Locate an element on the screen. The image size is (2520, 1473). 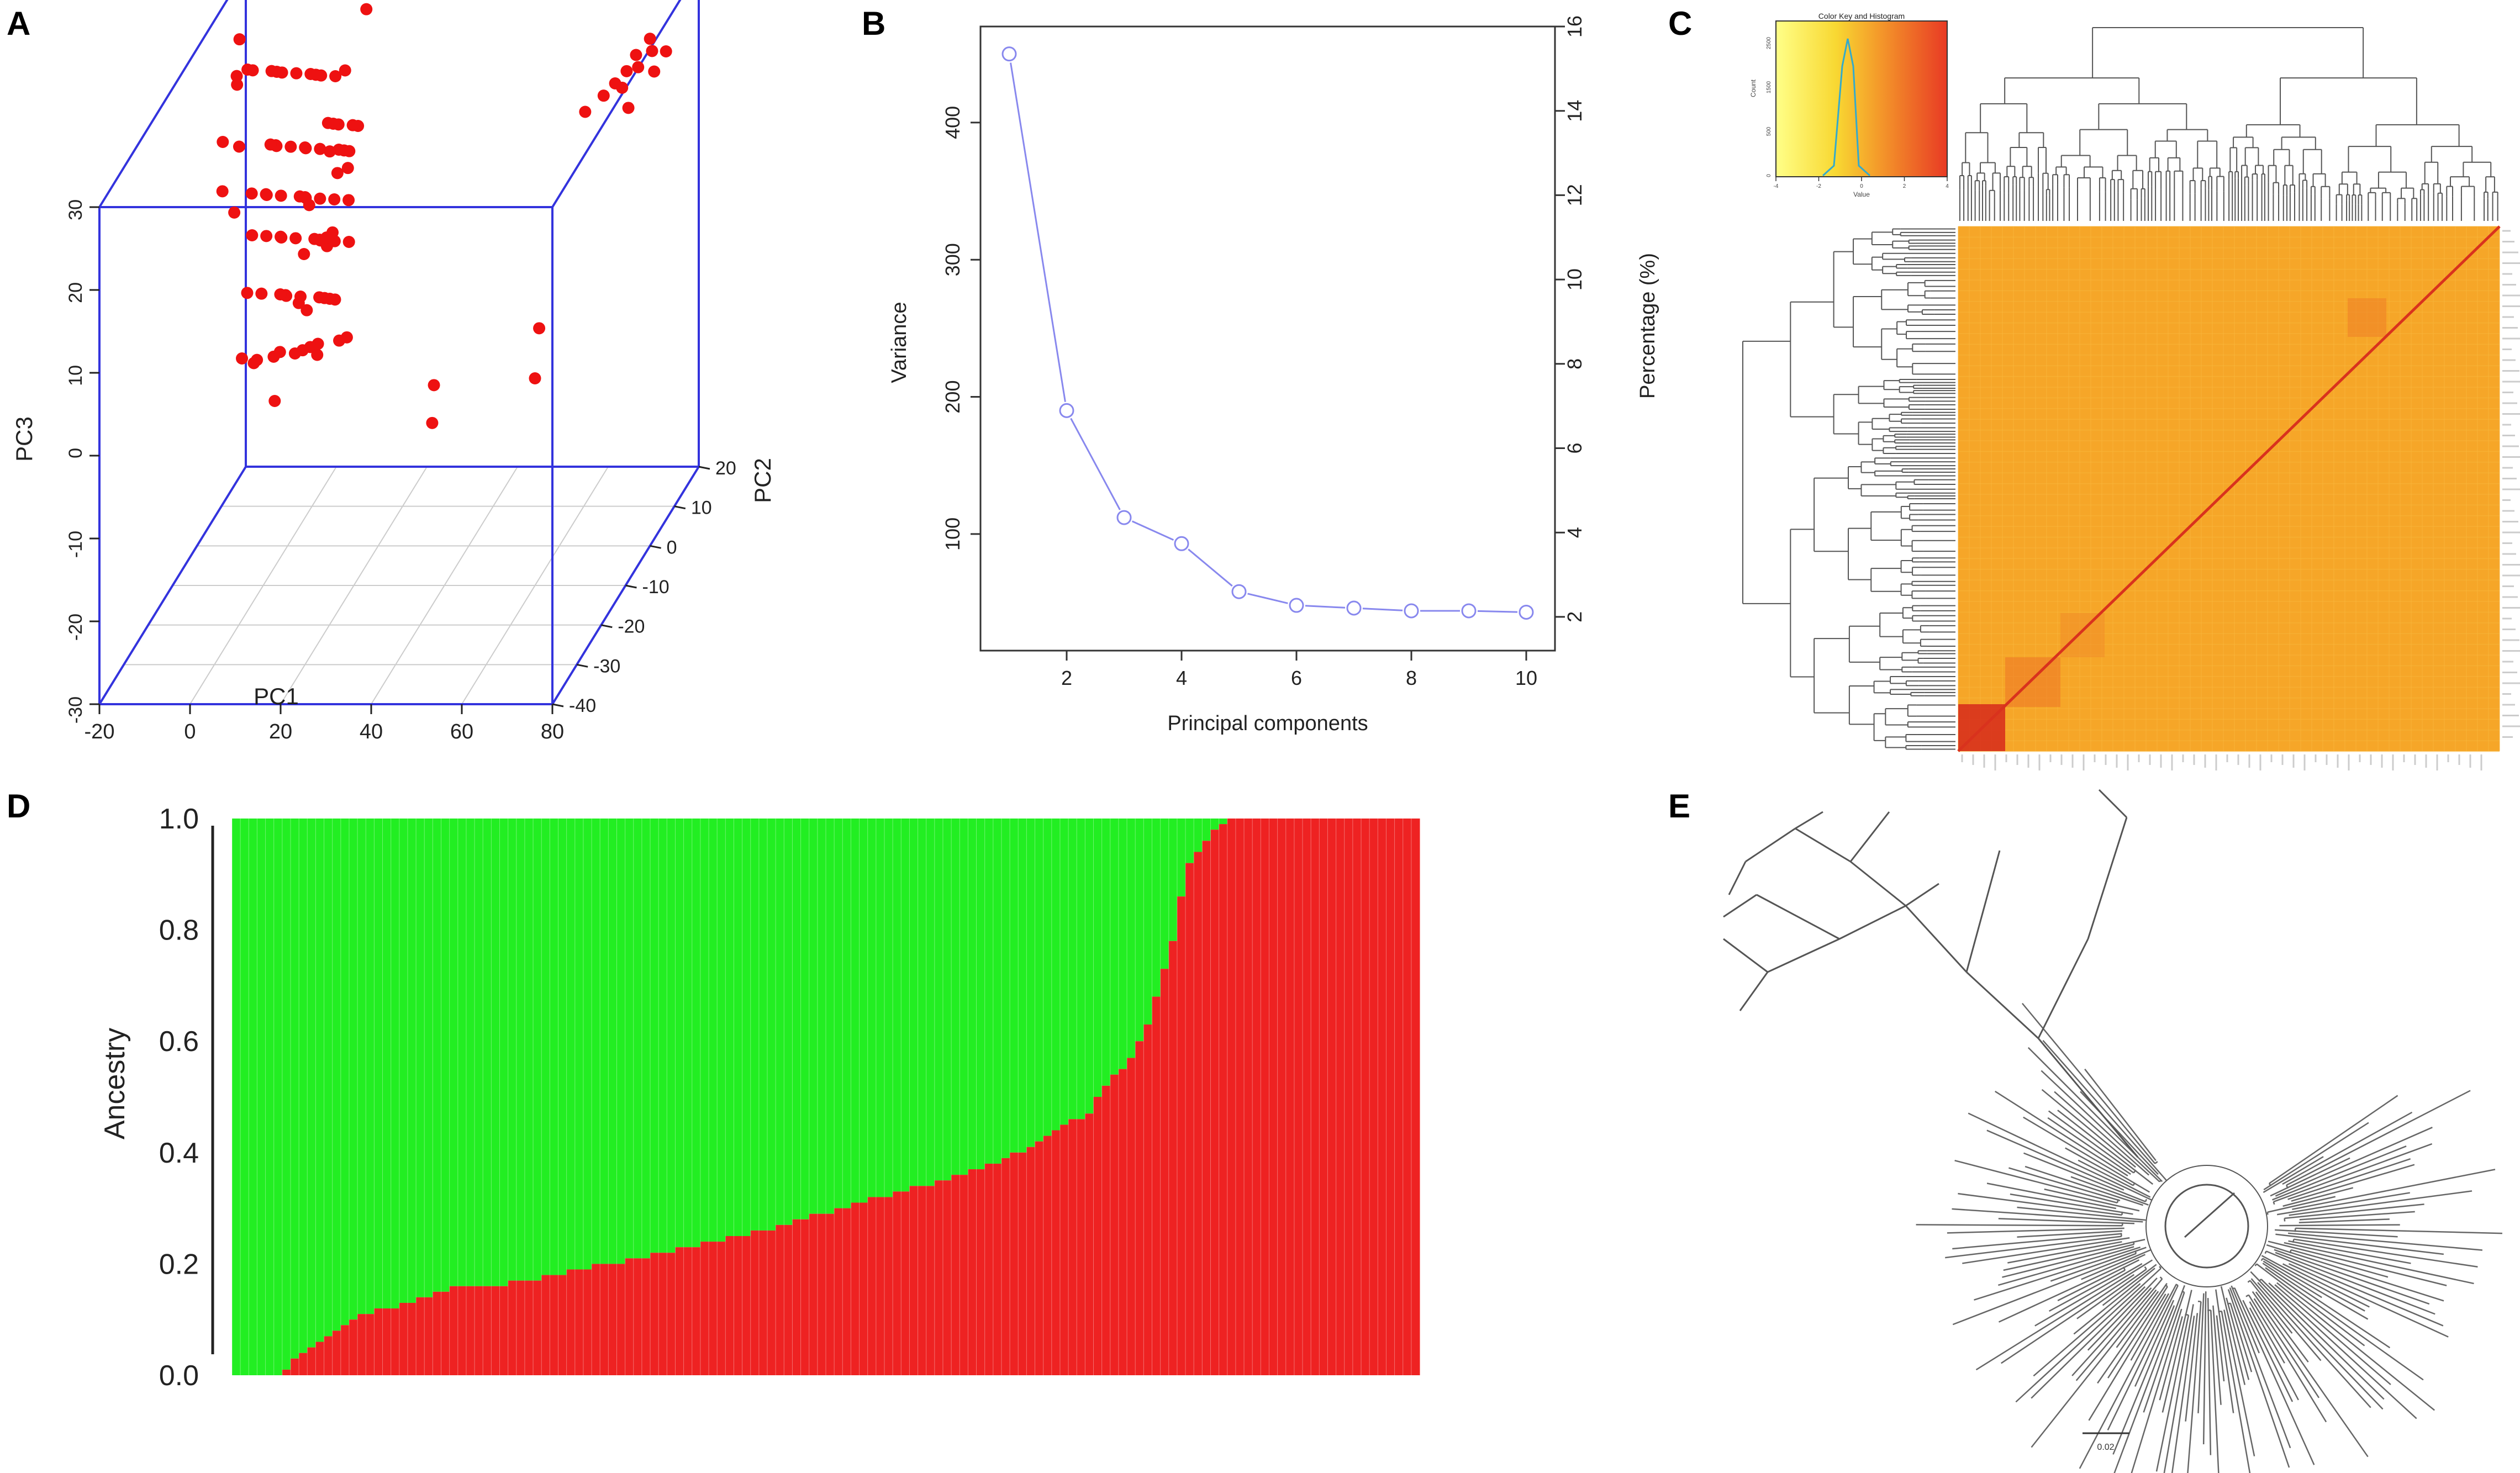
scree-x-tick-label: 8 is located at coordinates (1411, 678).